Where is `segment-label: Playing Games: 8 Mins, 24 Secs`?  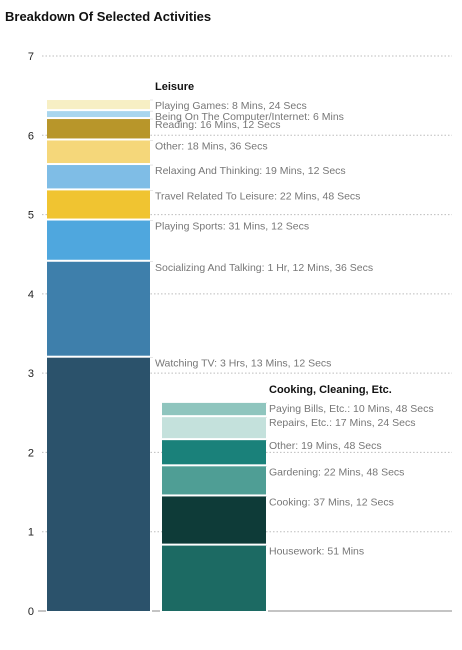
segment-label: Playing Games: 8 Mins, 24 Secs is located at coordinates (231, 106).